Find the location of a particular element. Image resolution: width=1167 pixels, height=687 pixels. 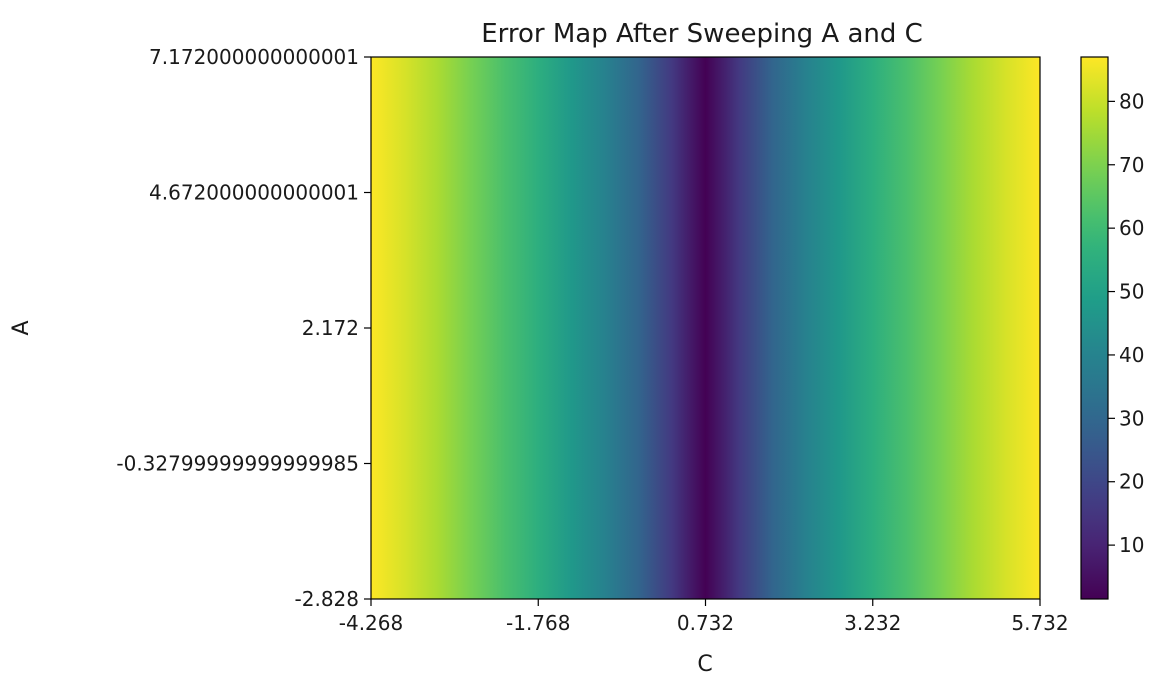

colorbar-tick-label: 10 is located at coordinates (1131, 545).